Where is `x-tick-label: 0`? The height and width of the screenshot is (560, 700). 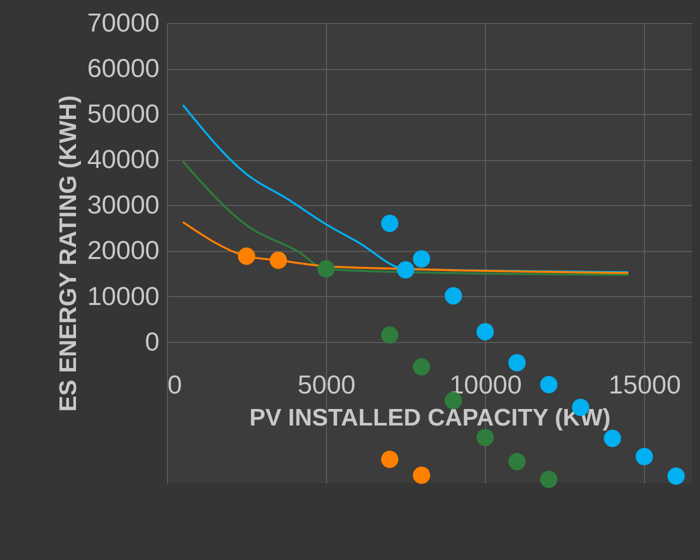 x-tick-label: 0 is located at coordinates (175, 384).